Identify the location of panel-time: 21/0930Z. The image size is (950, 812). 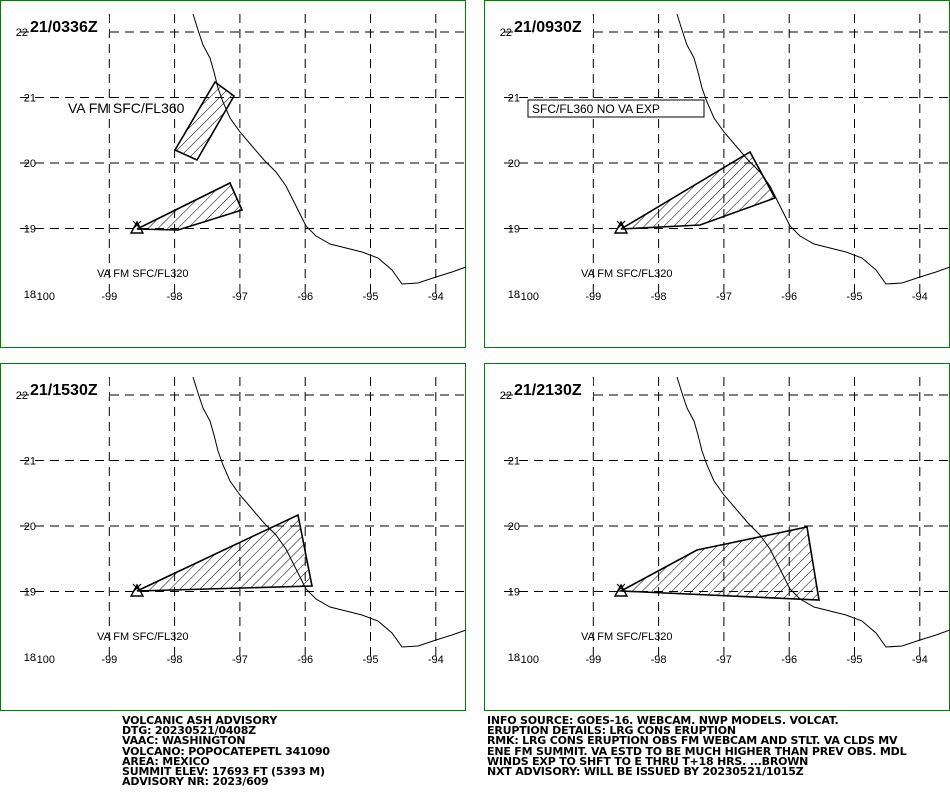
(548, 27).